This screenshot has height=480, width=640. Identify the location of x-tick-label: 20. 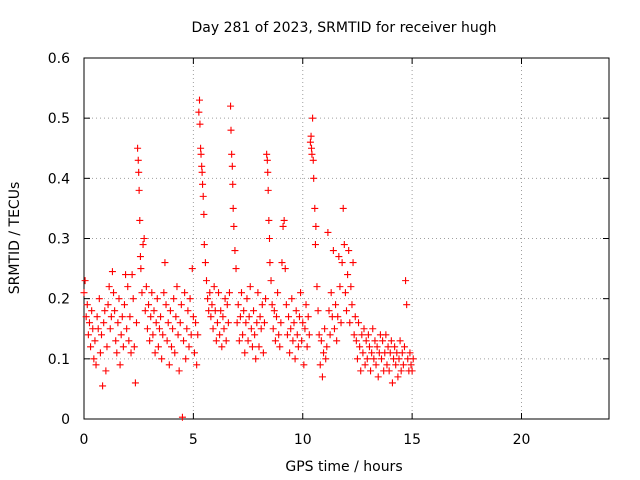
(522, 440).